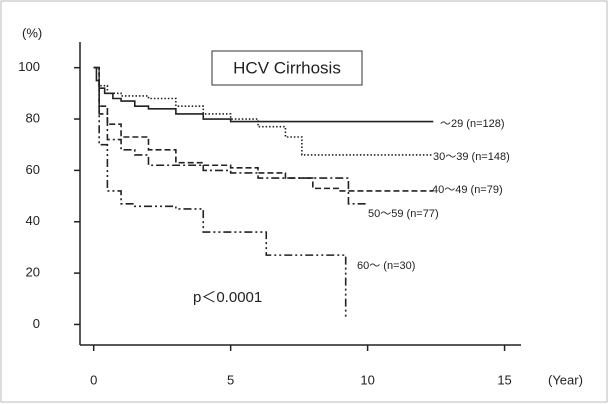  What do you see at coordinates (33, 169) in the screenshot?
I see `y-tick-label: 60` at bounding box center [33, 169].